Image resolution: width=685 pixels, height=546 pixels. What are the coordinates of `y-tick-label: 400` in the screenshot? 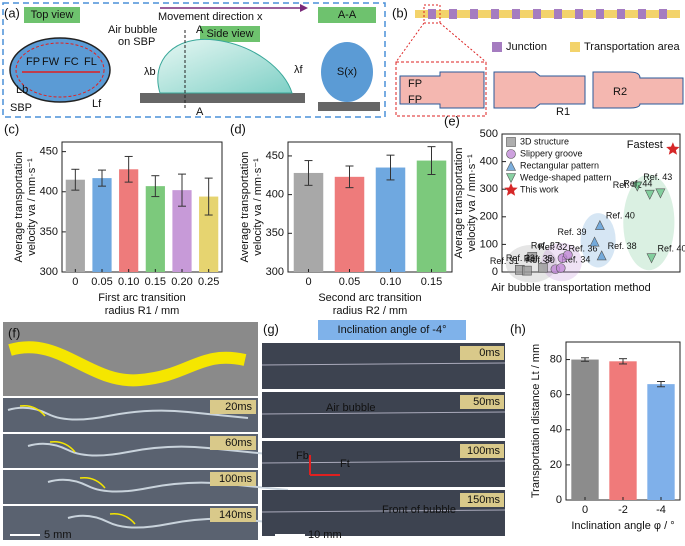 It's located at (49, 192).